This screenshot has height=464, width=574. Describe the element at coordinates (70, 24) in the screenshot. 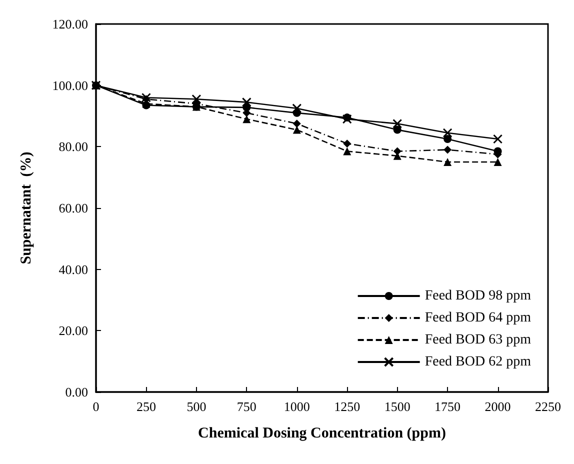

I see `y-tick-label: 120.00` at that location.